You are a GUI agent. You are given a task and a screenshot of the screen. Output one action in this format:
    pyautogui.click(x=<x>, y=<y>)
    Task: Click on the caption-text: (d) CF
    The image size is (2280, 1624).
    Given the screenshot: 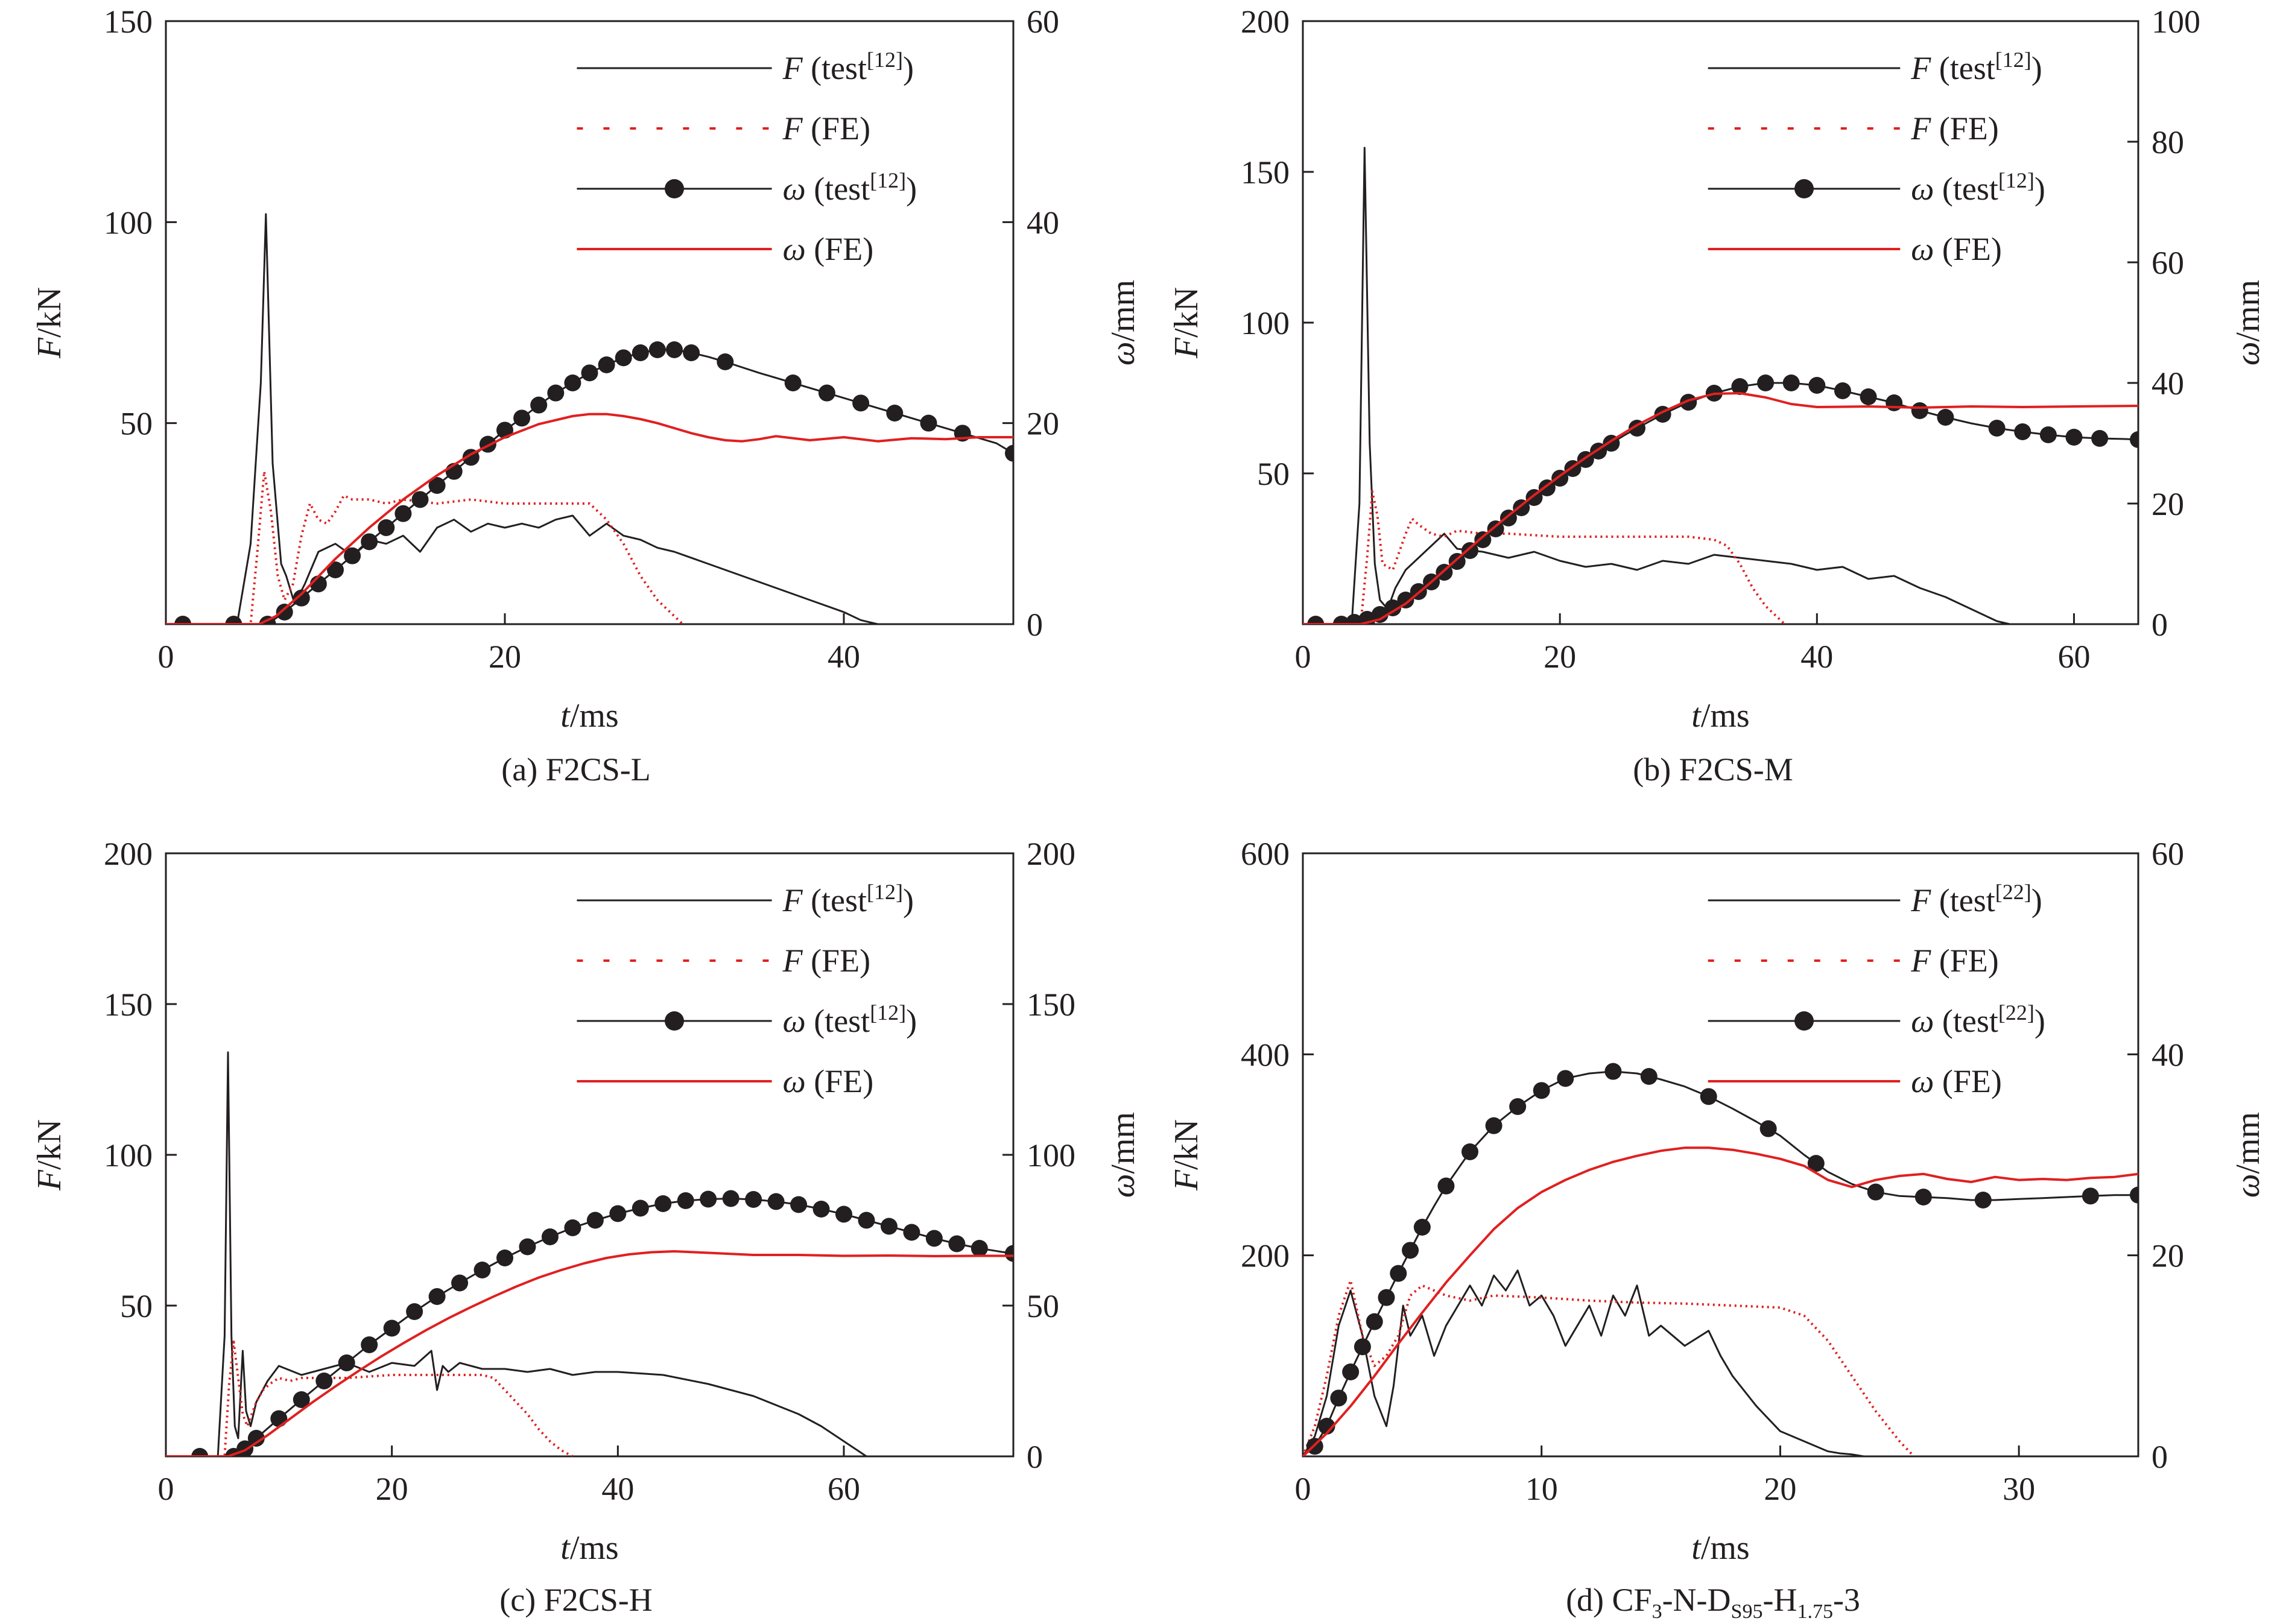 What is the action you would take?
    pyautogui.click(x=1609, y=1600)
    